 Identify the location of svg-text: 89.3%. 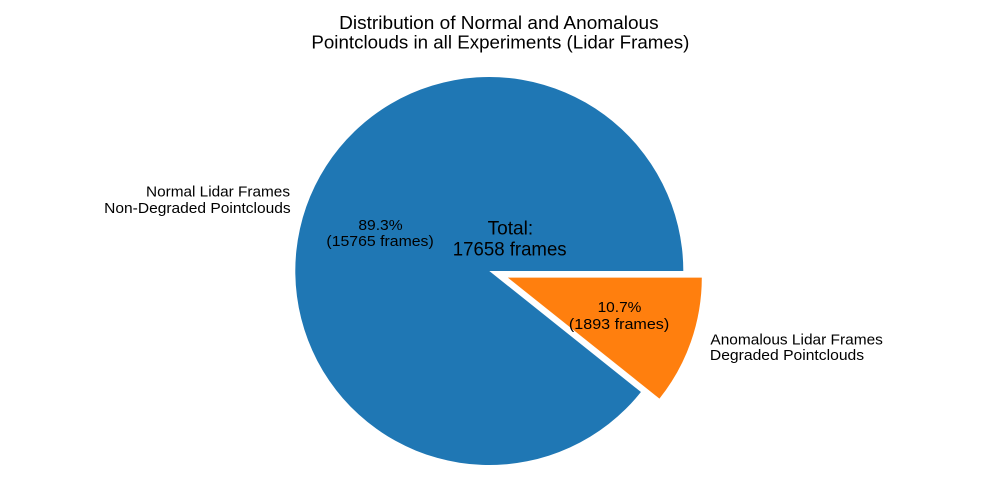
(380, 226).